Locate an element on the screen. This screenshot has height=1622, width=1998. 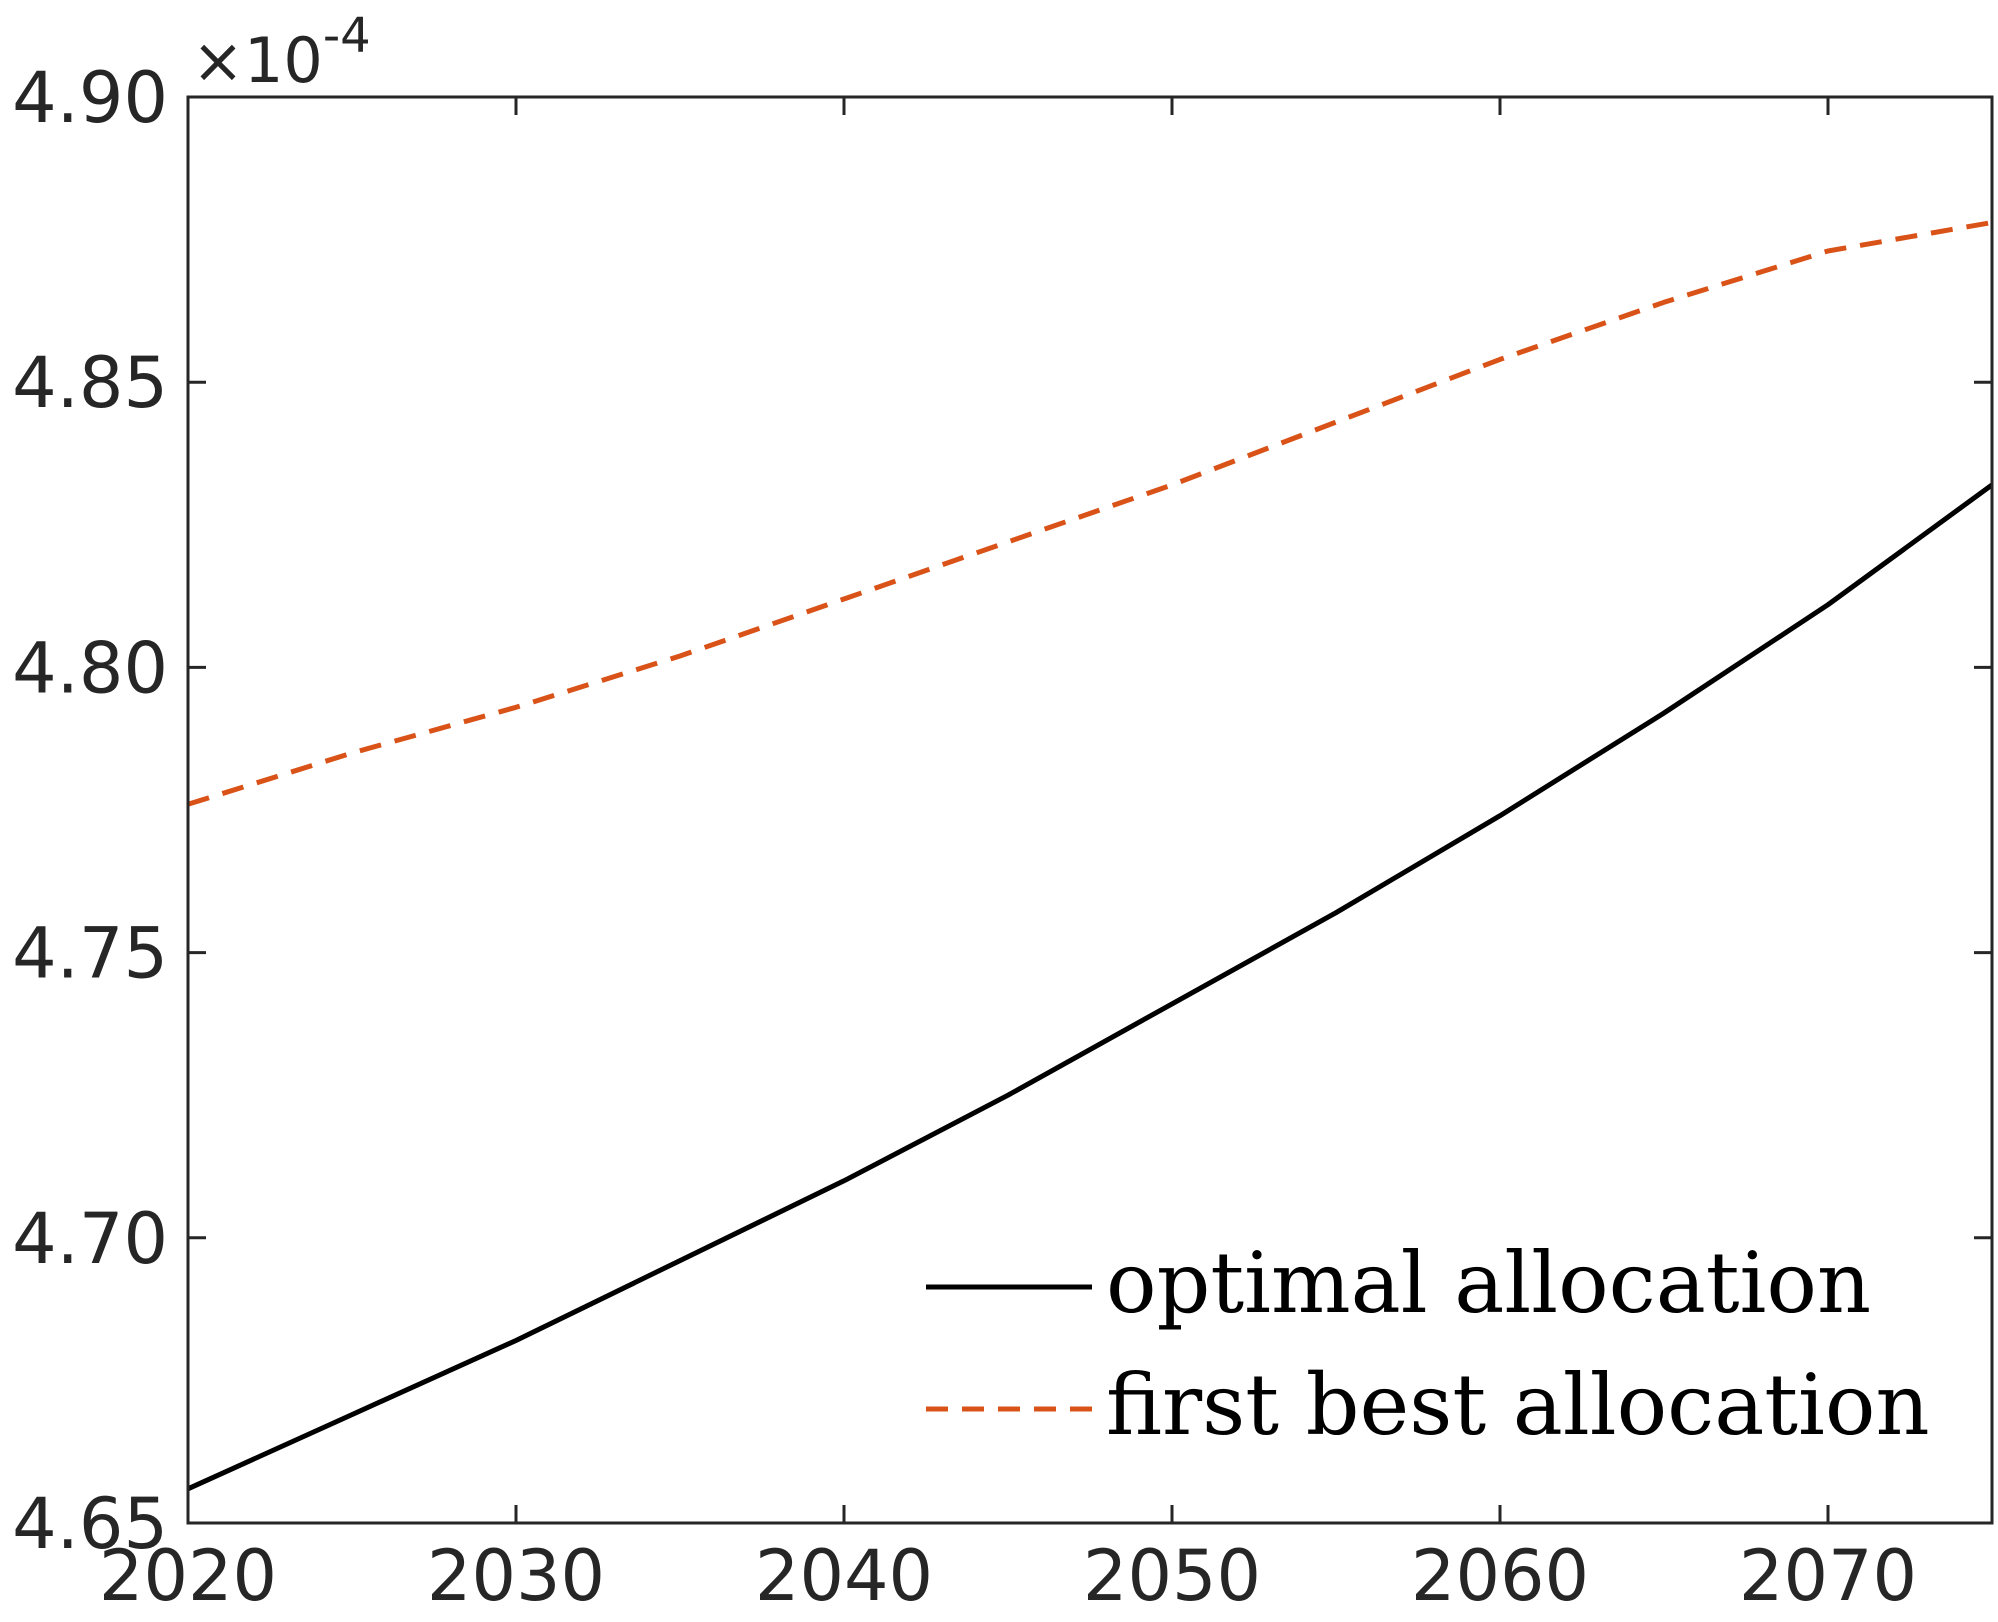
x-tick-label: 2050 is located at coordinates (1172, 1576).